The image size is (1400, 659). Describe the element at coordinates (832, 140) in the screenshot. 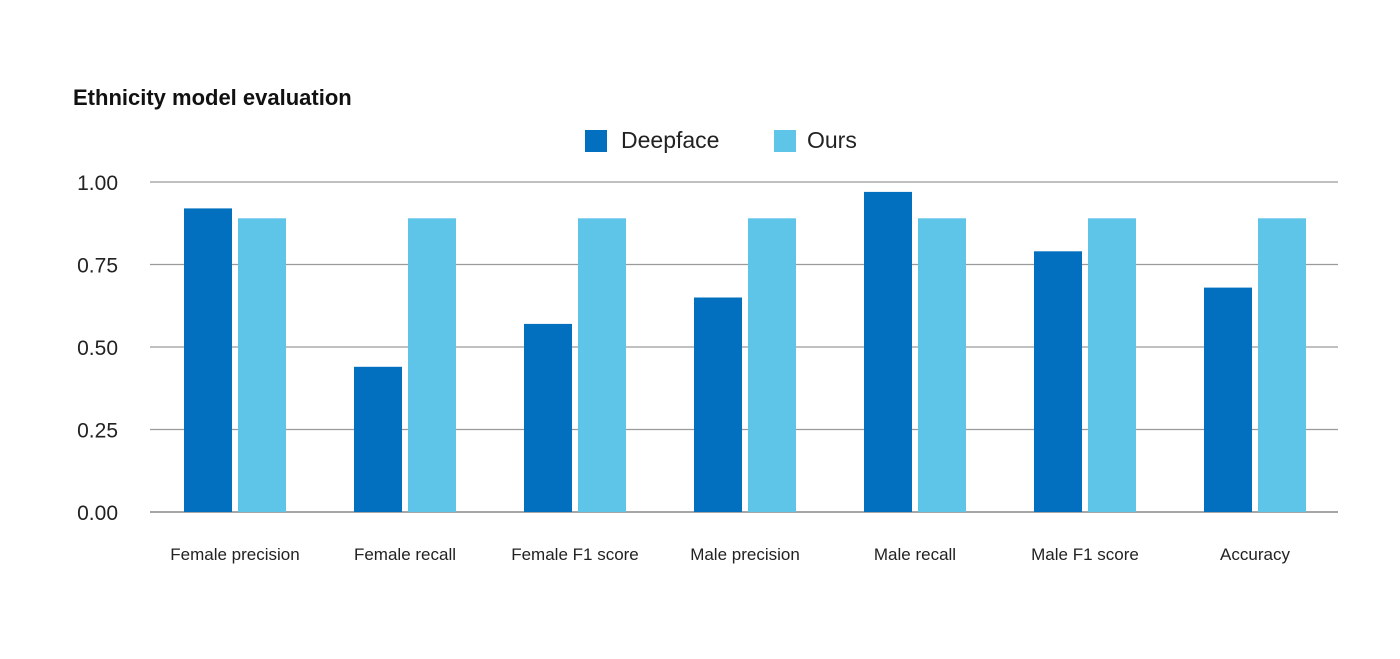

I see `legend-label-ours: Ours` at that location.